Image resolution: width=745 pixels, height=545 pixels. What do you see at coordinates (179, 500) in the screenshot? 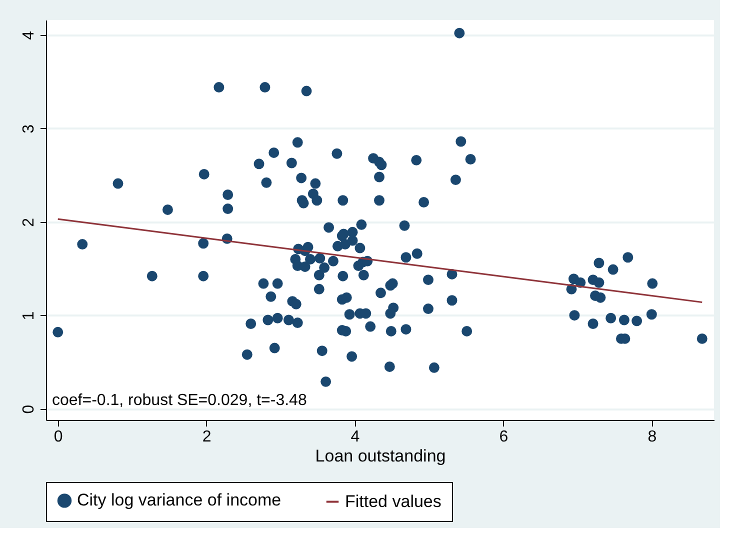
I see `legend-label: City log variance of income` at bounding box center [179, 500].